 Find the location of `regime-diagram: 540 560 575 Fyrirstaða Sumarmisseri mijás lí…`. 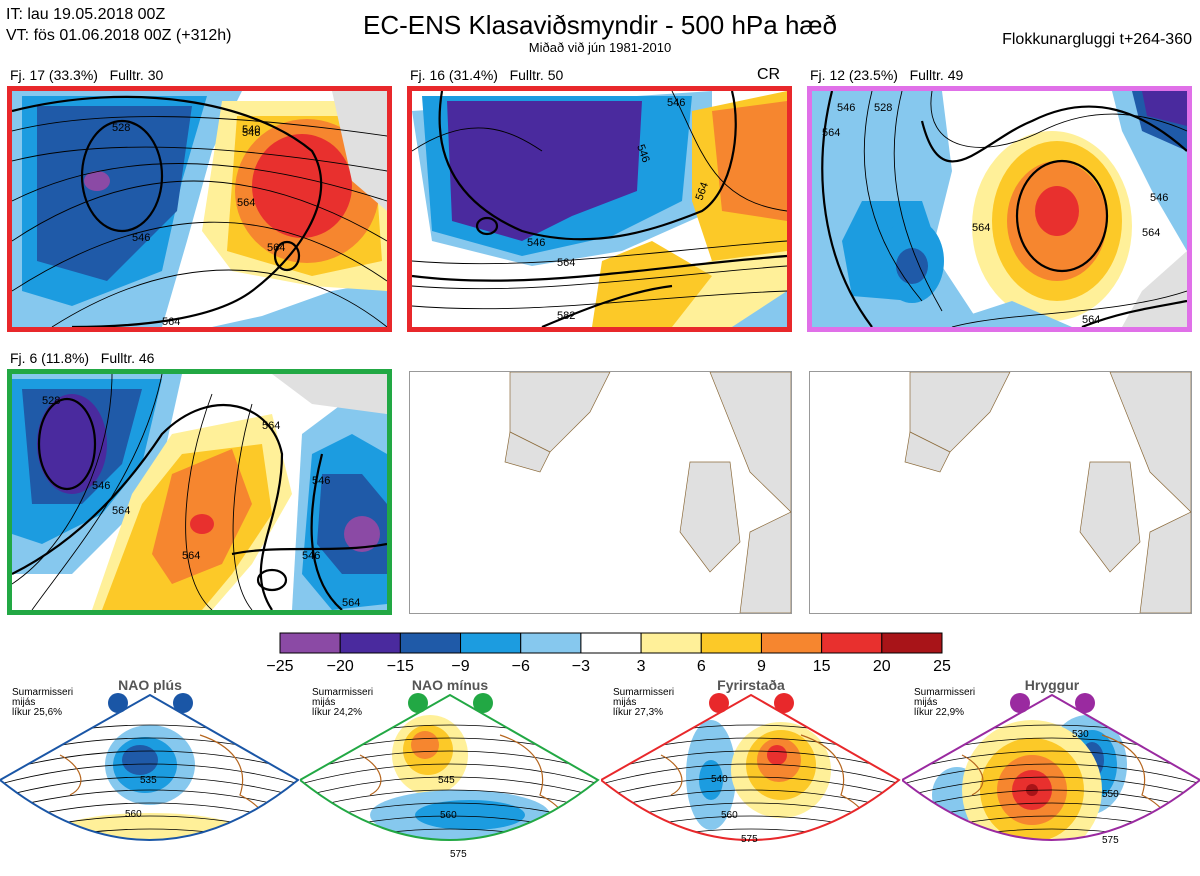

regime-diagram: 540 560 575 Fyrirstaða Sumarmisseri mijás lí… is located at coordinates (750, 773).